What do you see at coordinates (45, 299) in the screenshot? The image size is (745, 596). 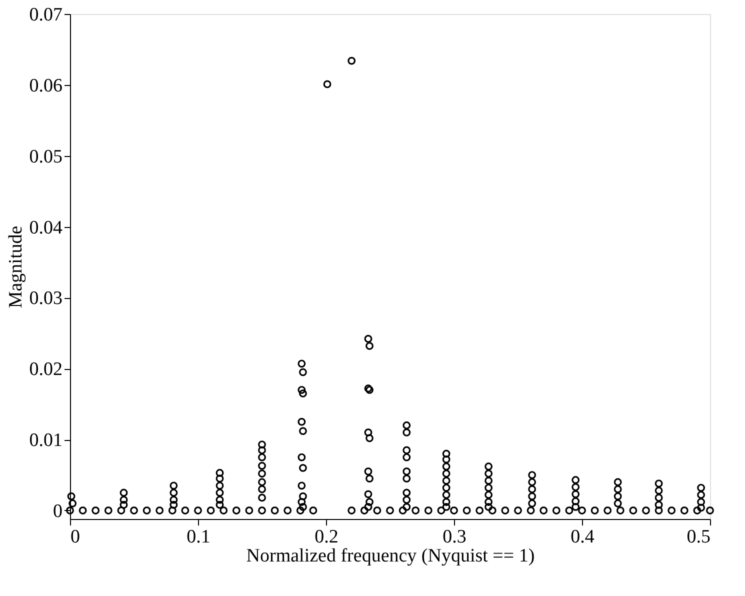 I see `y-tick-label: 0.03` at bounding box center [45, 299].